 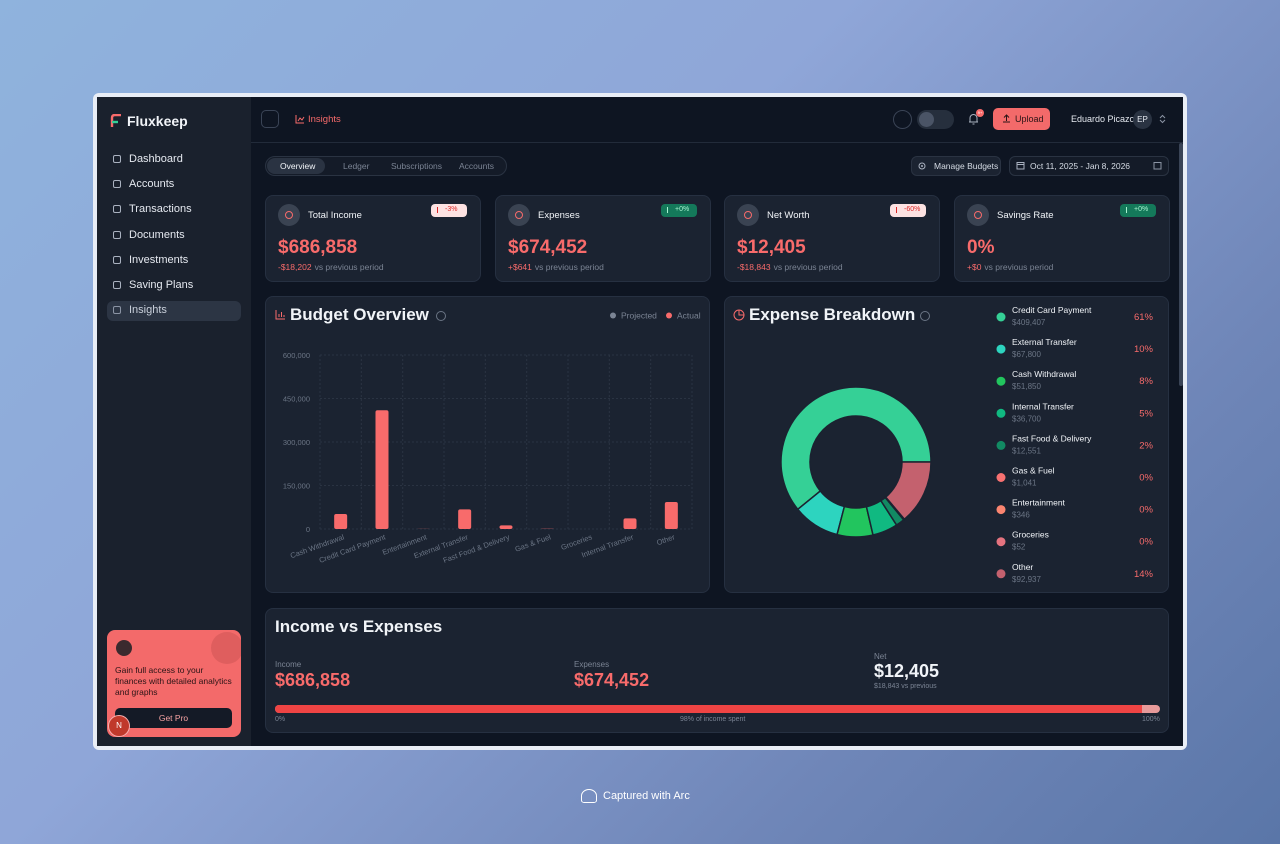 I want to click on manage-budgets-label: Manage Budgets, so click(x=966, y=166).